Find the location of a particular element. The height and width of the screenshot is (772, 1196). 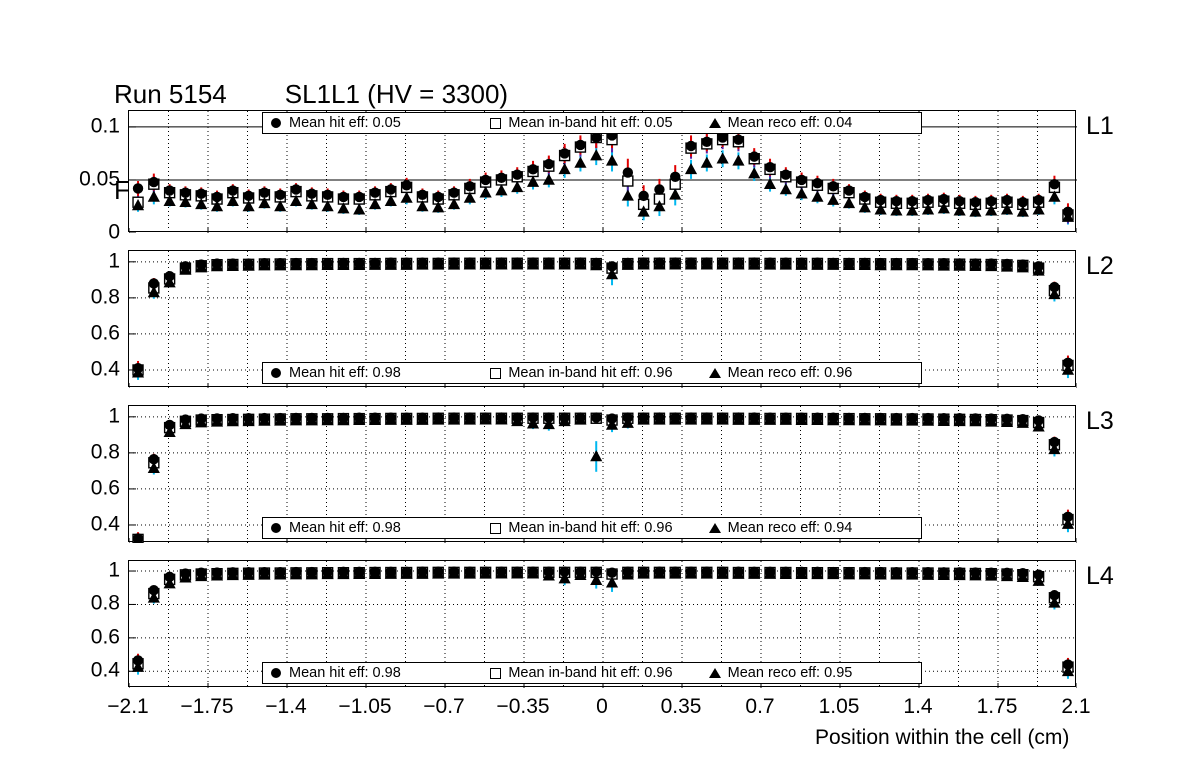

errorbars-filled-circle is located at coordinates (603, 318).